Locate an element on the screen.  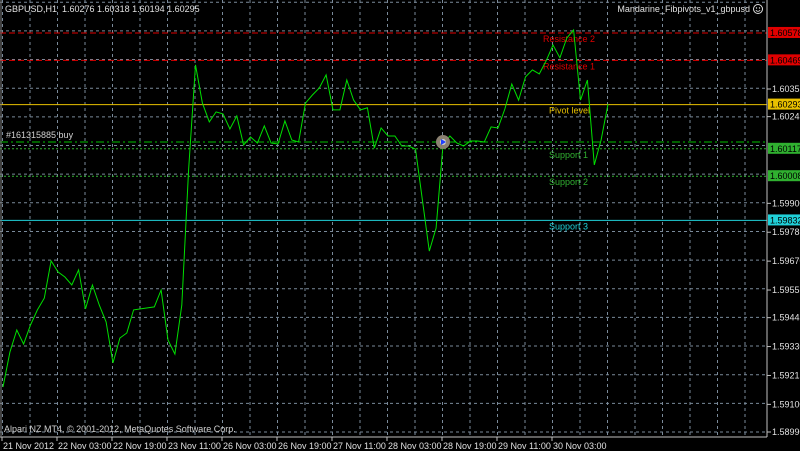
level-label: Support 3 is located at coordinates (568, 226).